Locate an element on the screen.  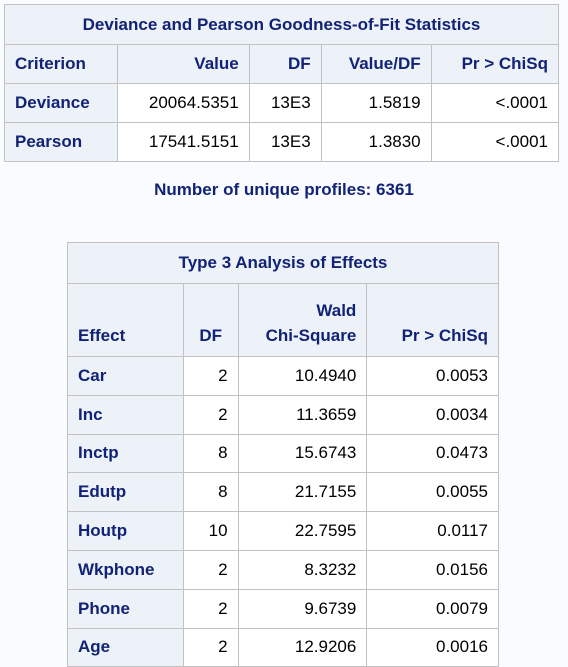
cell-value: 20064.5351 is located at coordinates (183, 103).